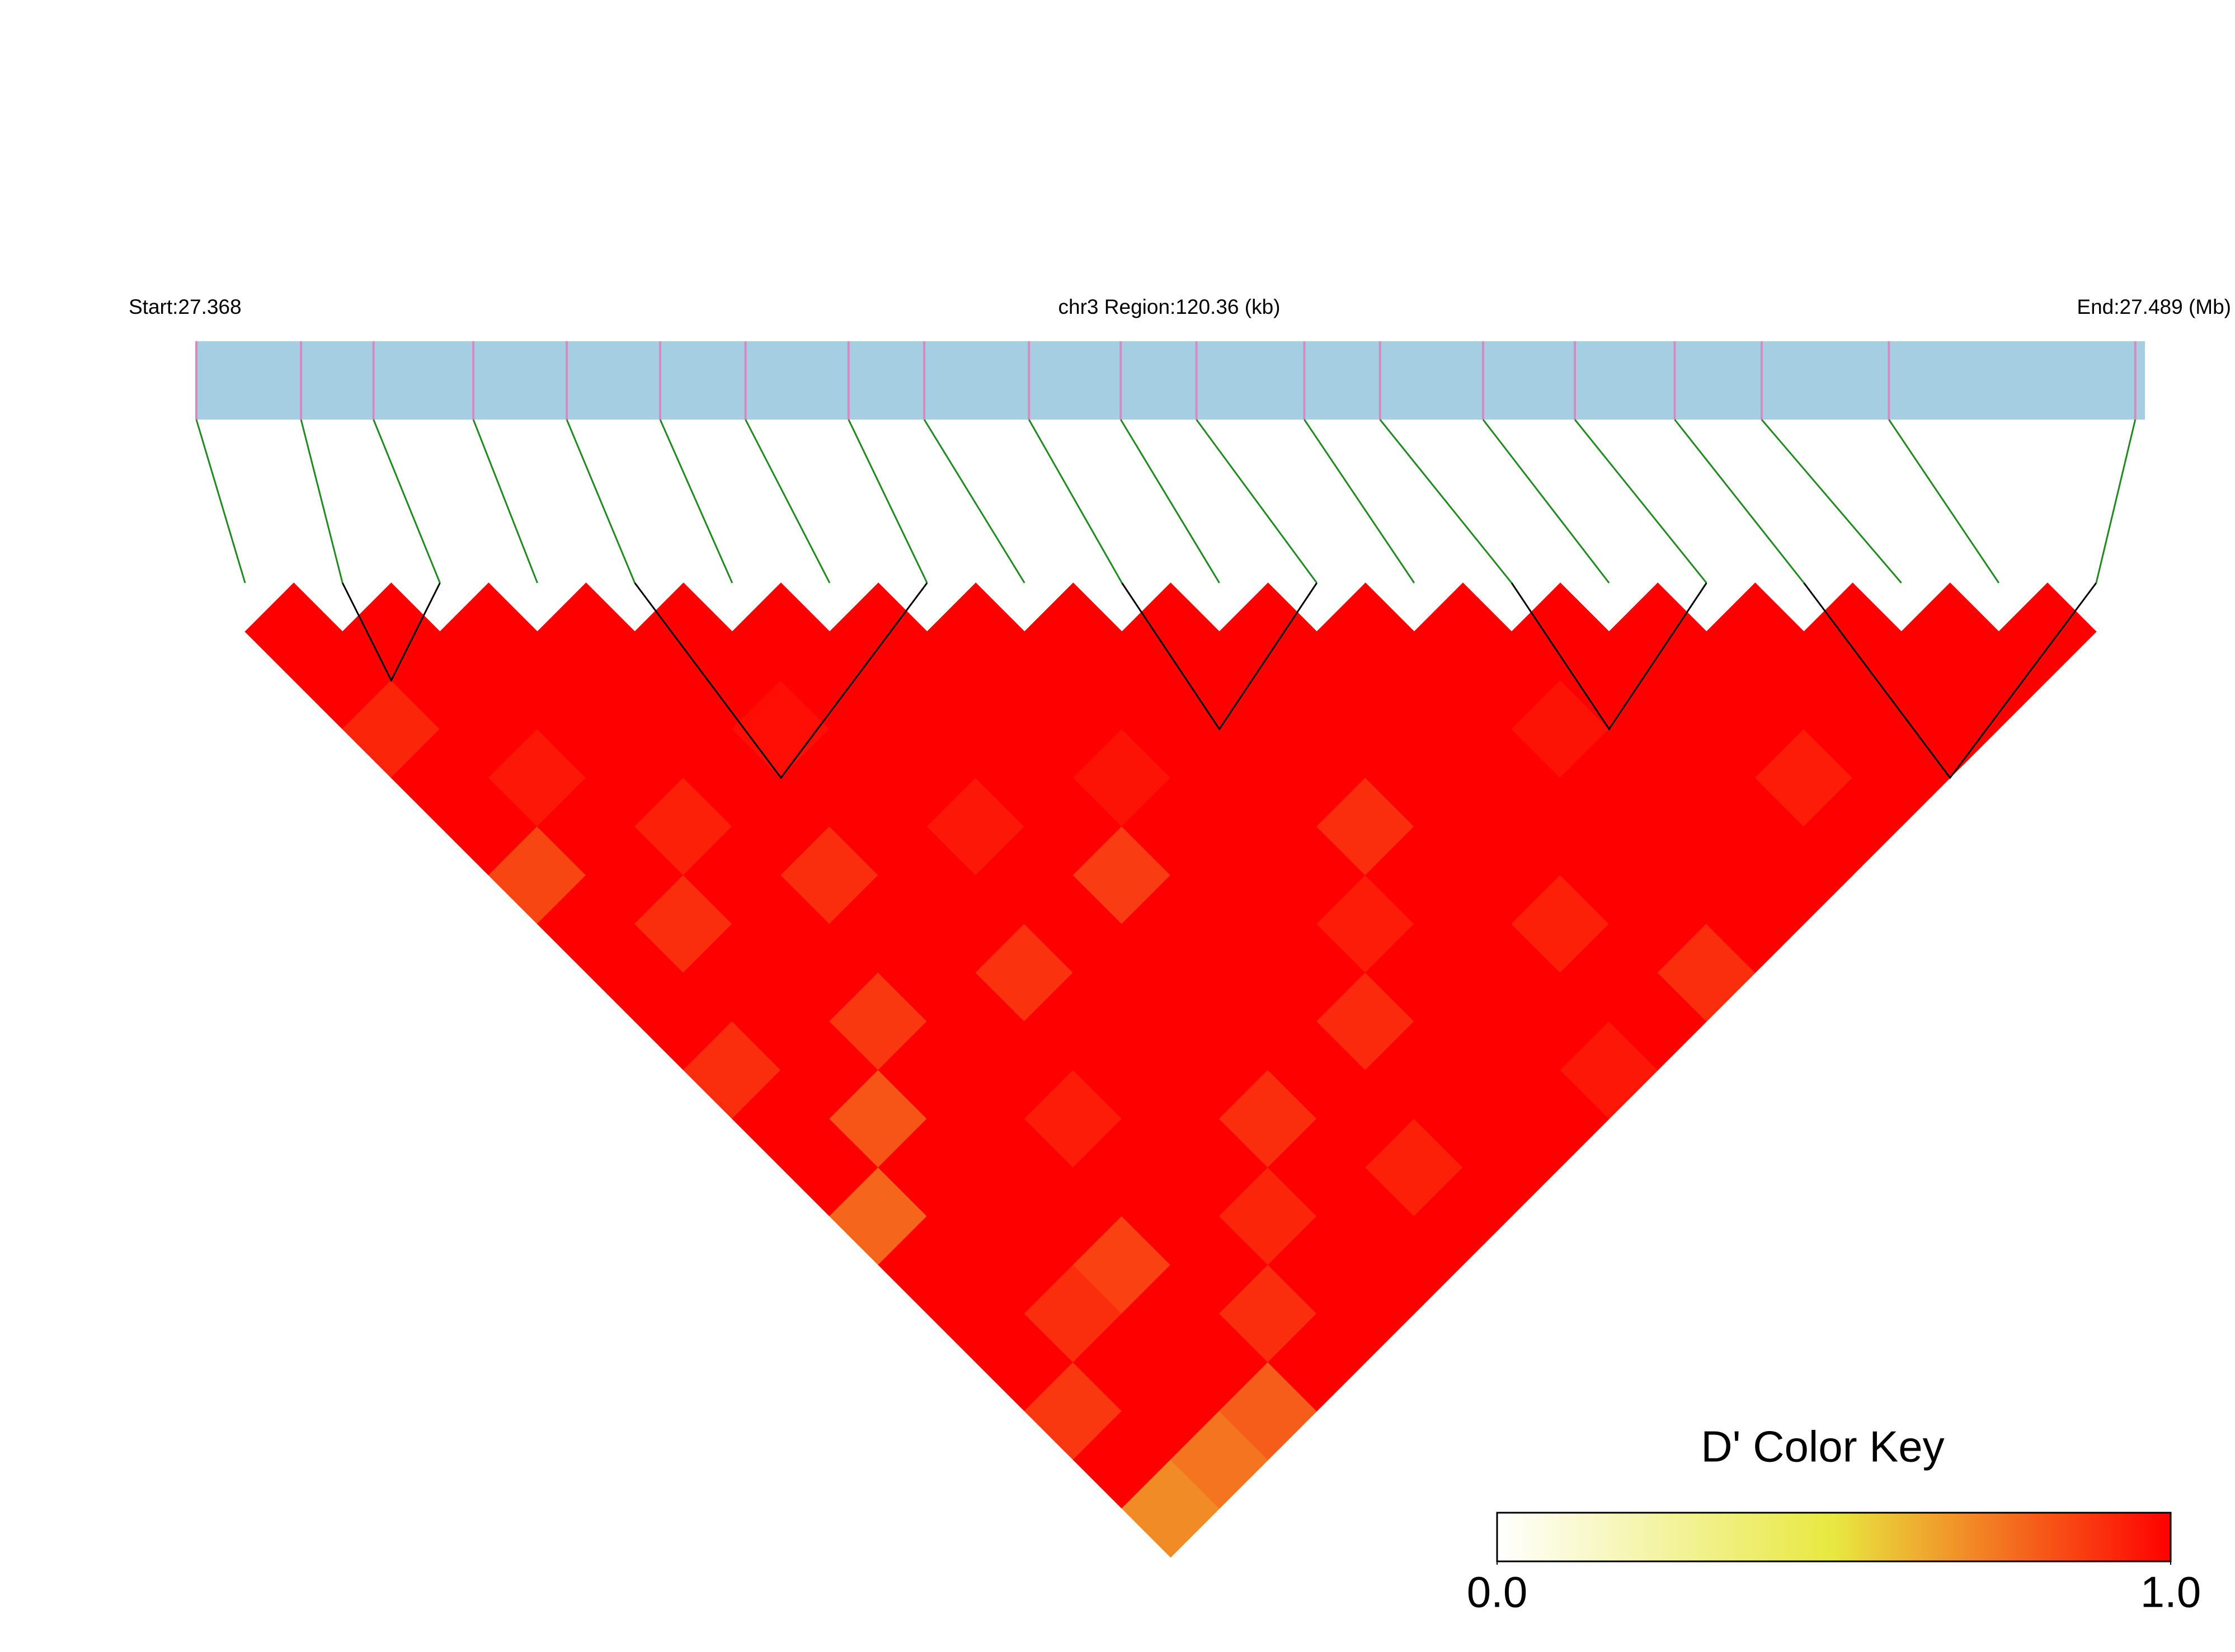  I want to click on color-key-bar, so click(1834, 1537).